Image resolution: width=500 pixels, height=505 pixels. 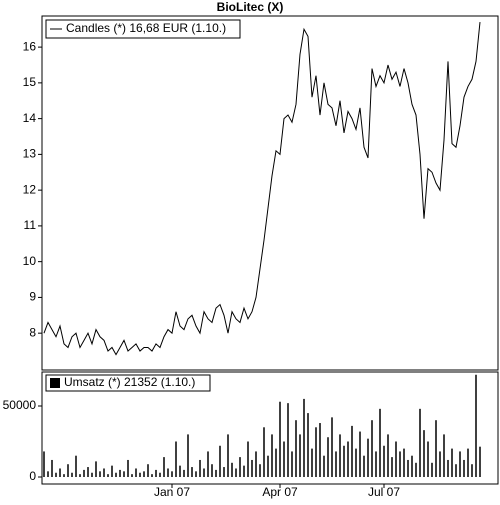 I want to click on x-tick-label: Apr 07, so click(x=280, y=492).